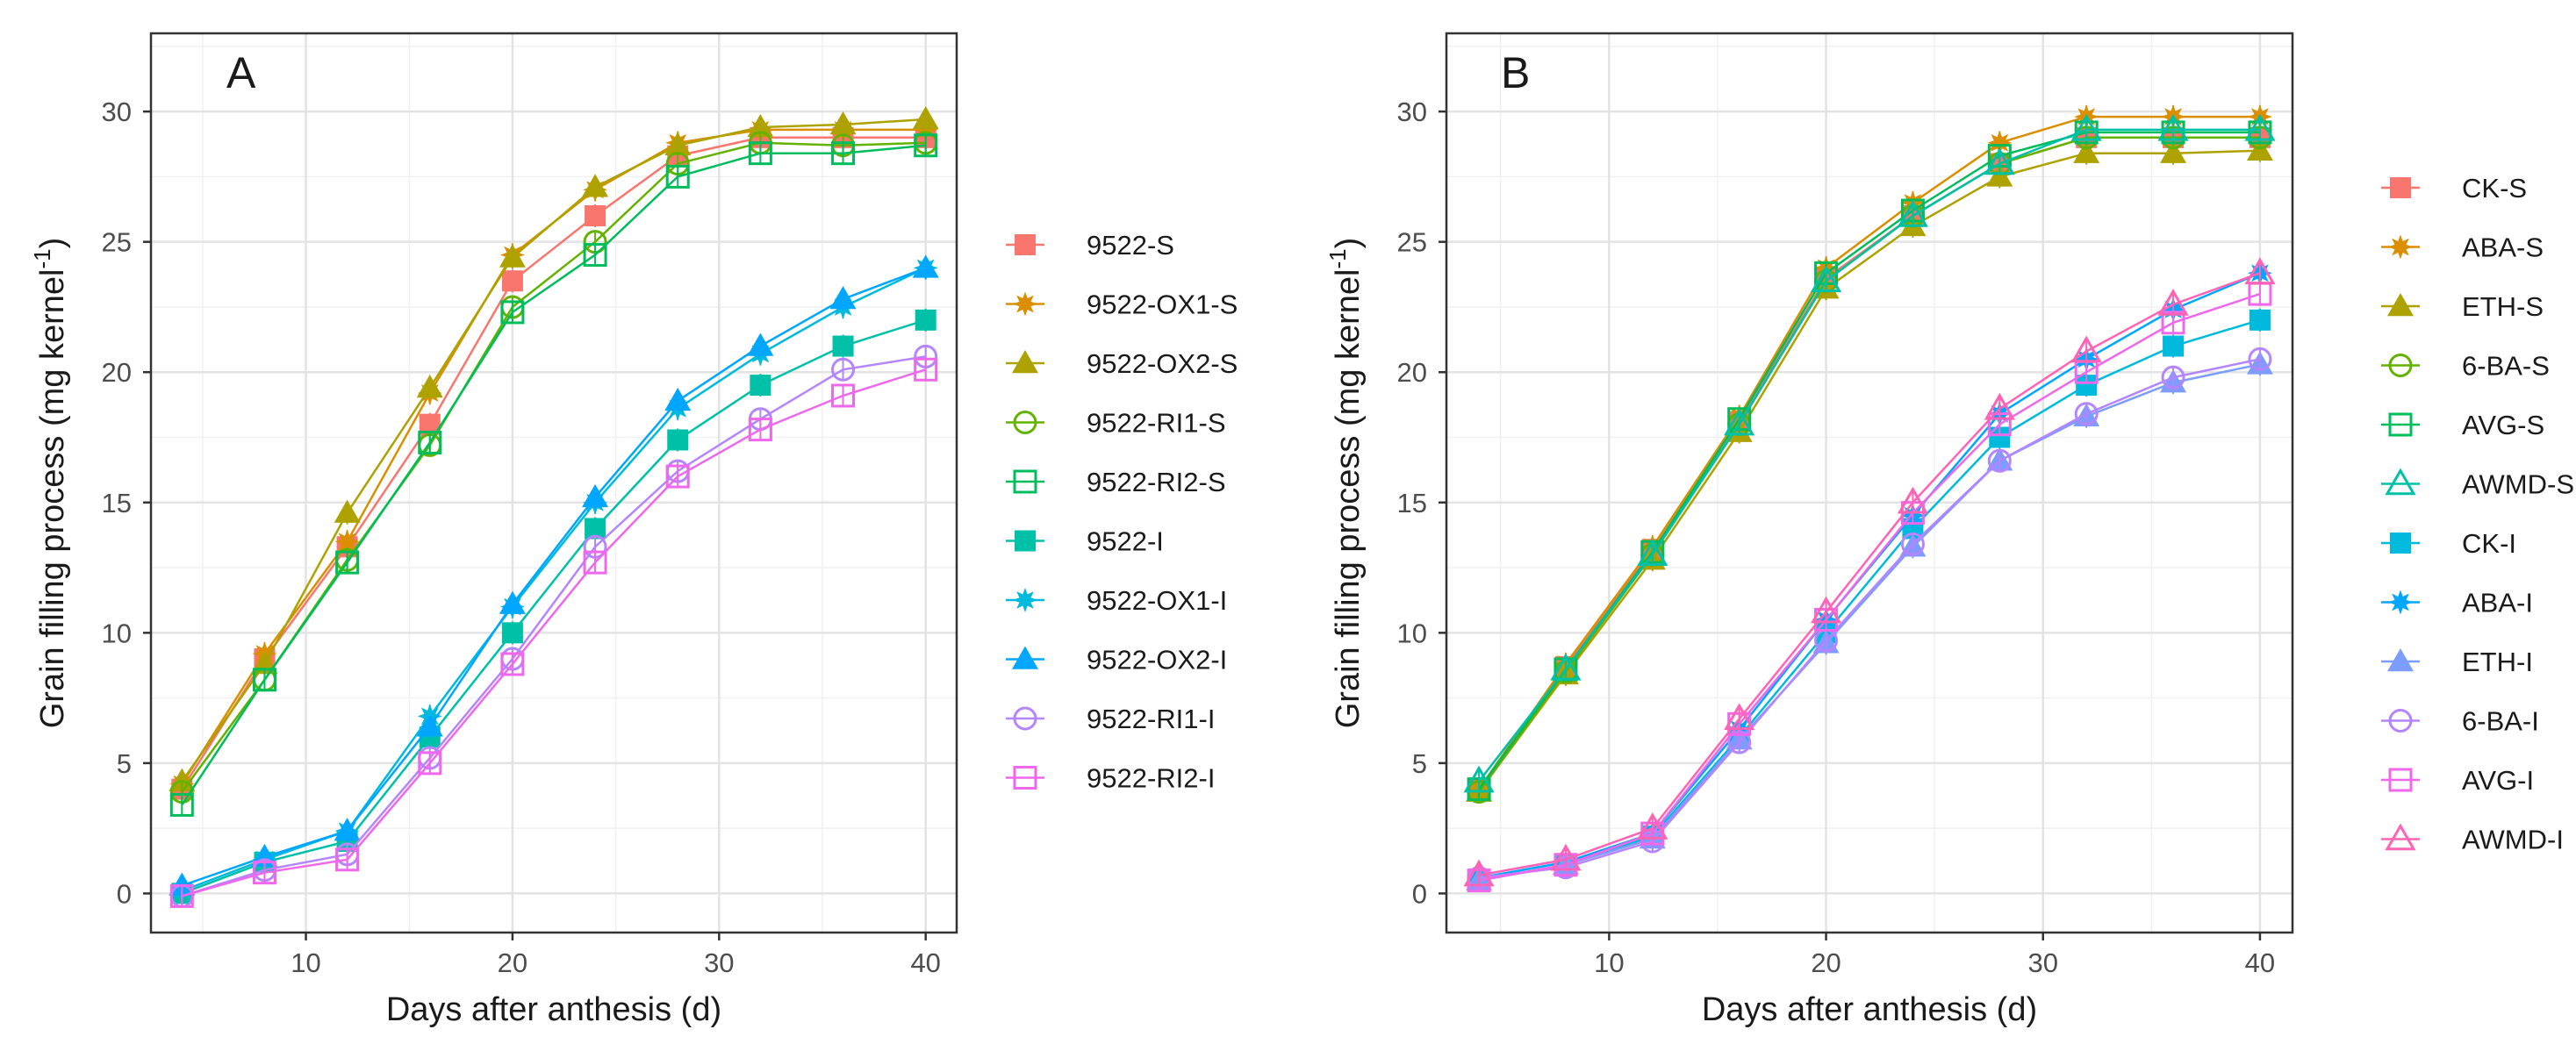 The width and height of the screenshot is (2576, 1058). What do you see at coordinates (117, 503) in the screenshot?
I see `y-tick-label: 15` at bounding box center [117, 503].